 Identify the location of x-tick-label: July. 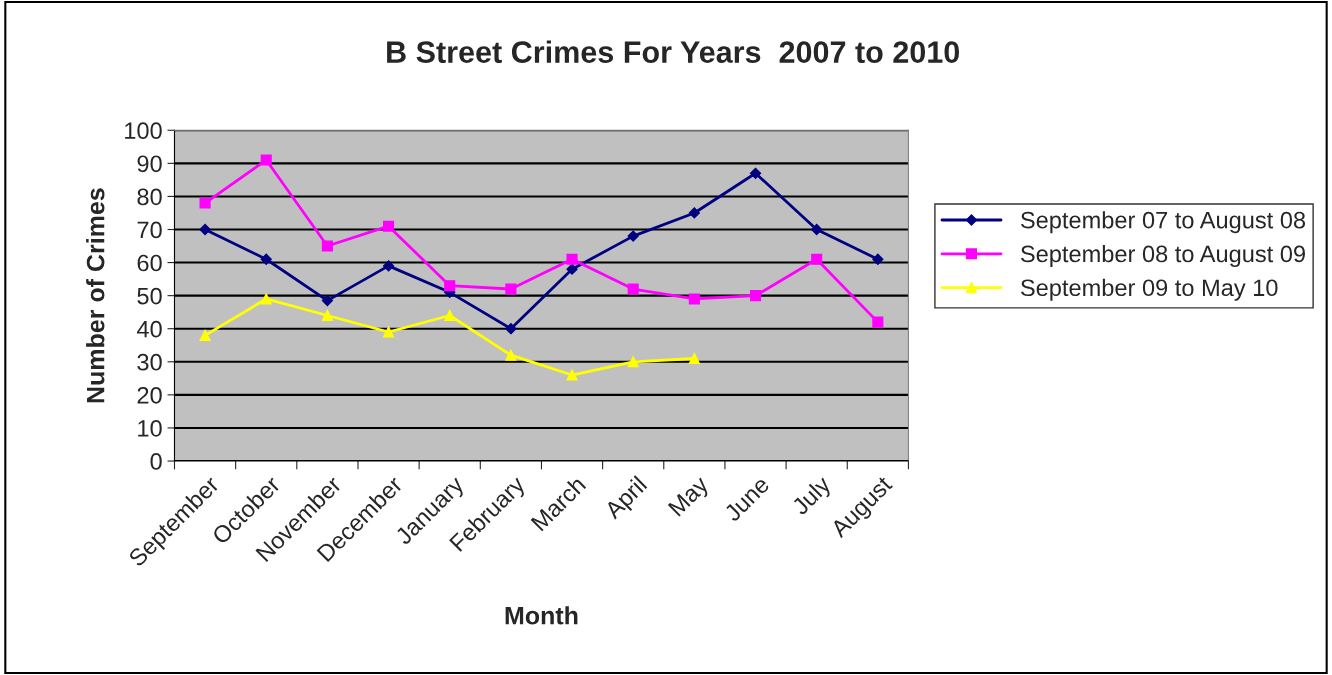
(813, 497).